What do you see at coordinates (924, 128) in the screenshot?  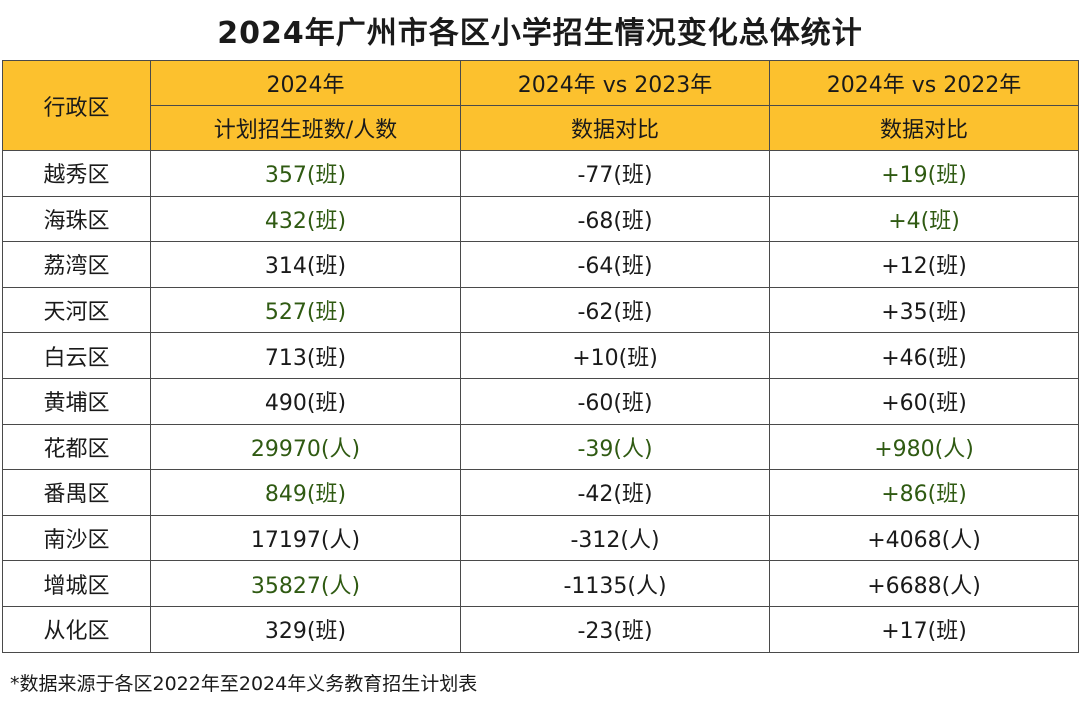 I see `subheader-compare-2022: 数据对比` at bounding box center [924, 128].